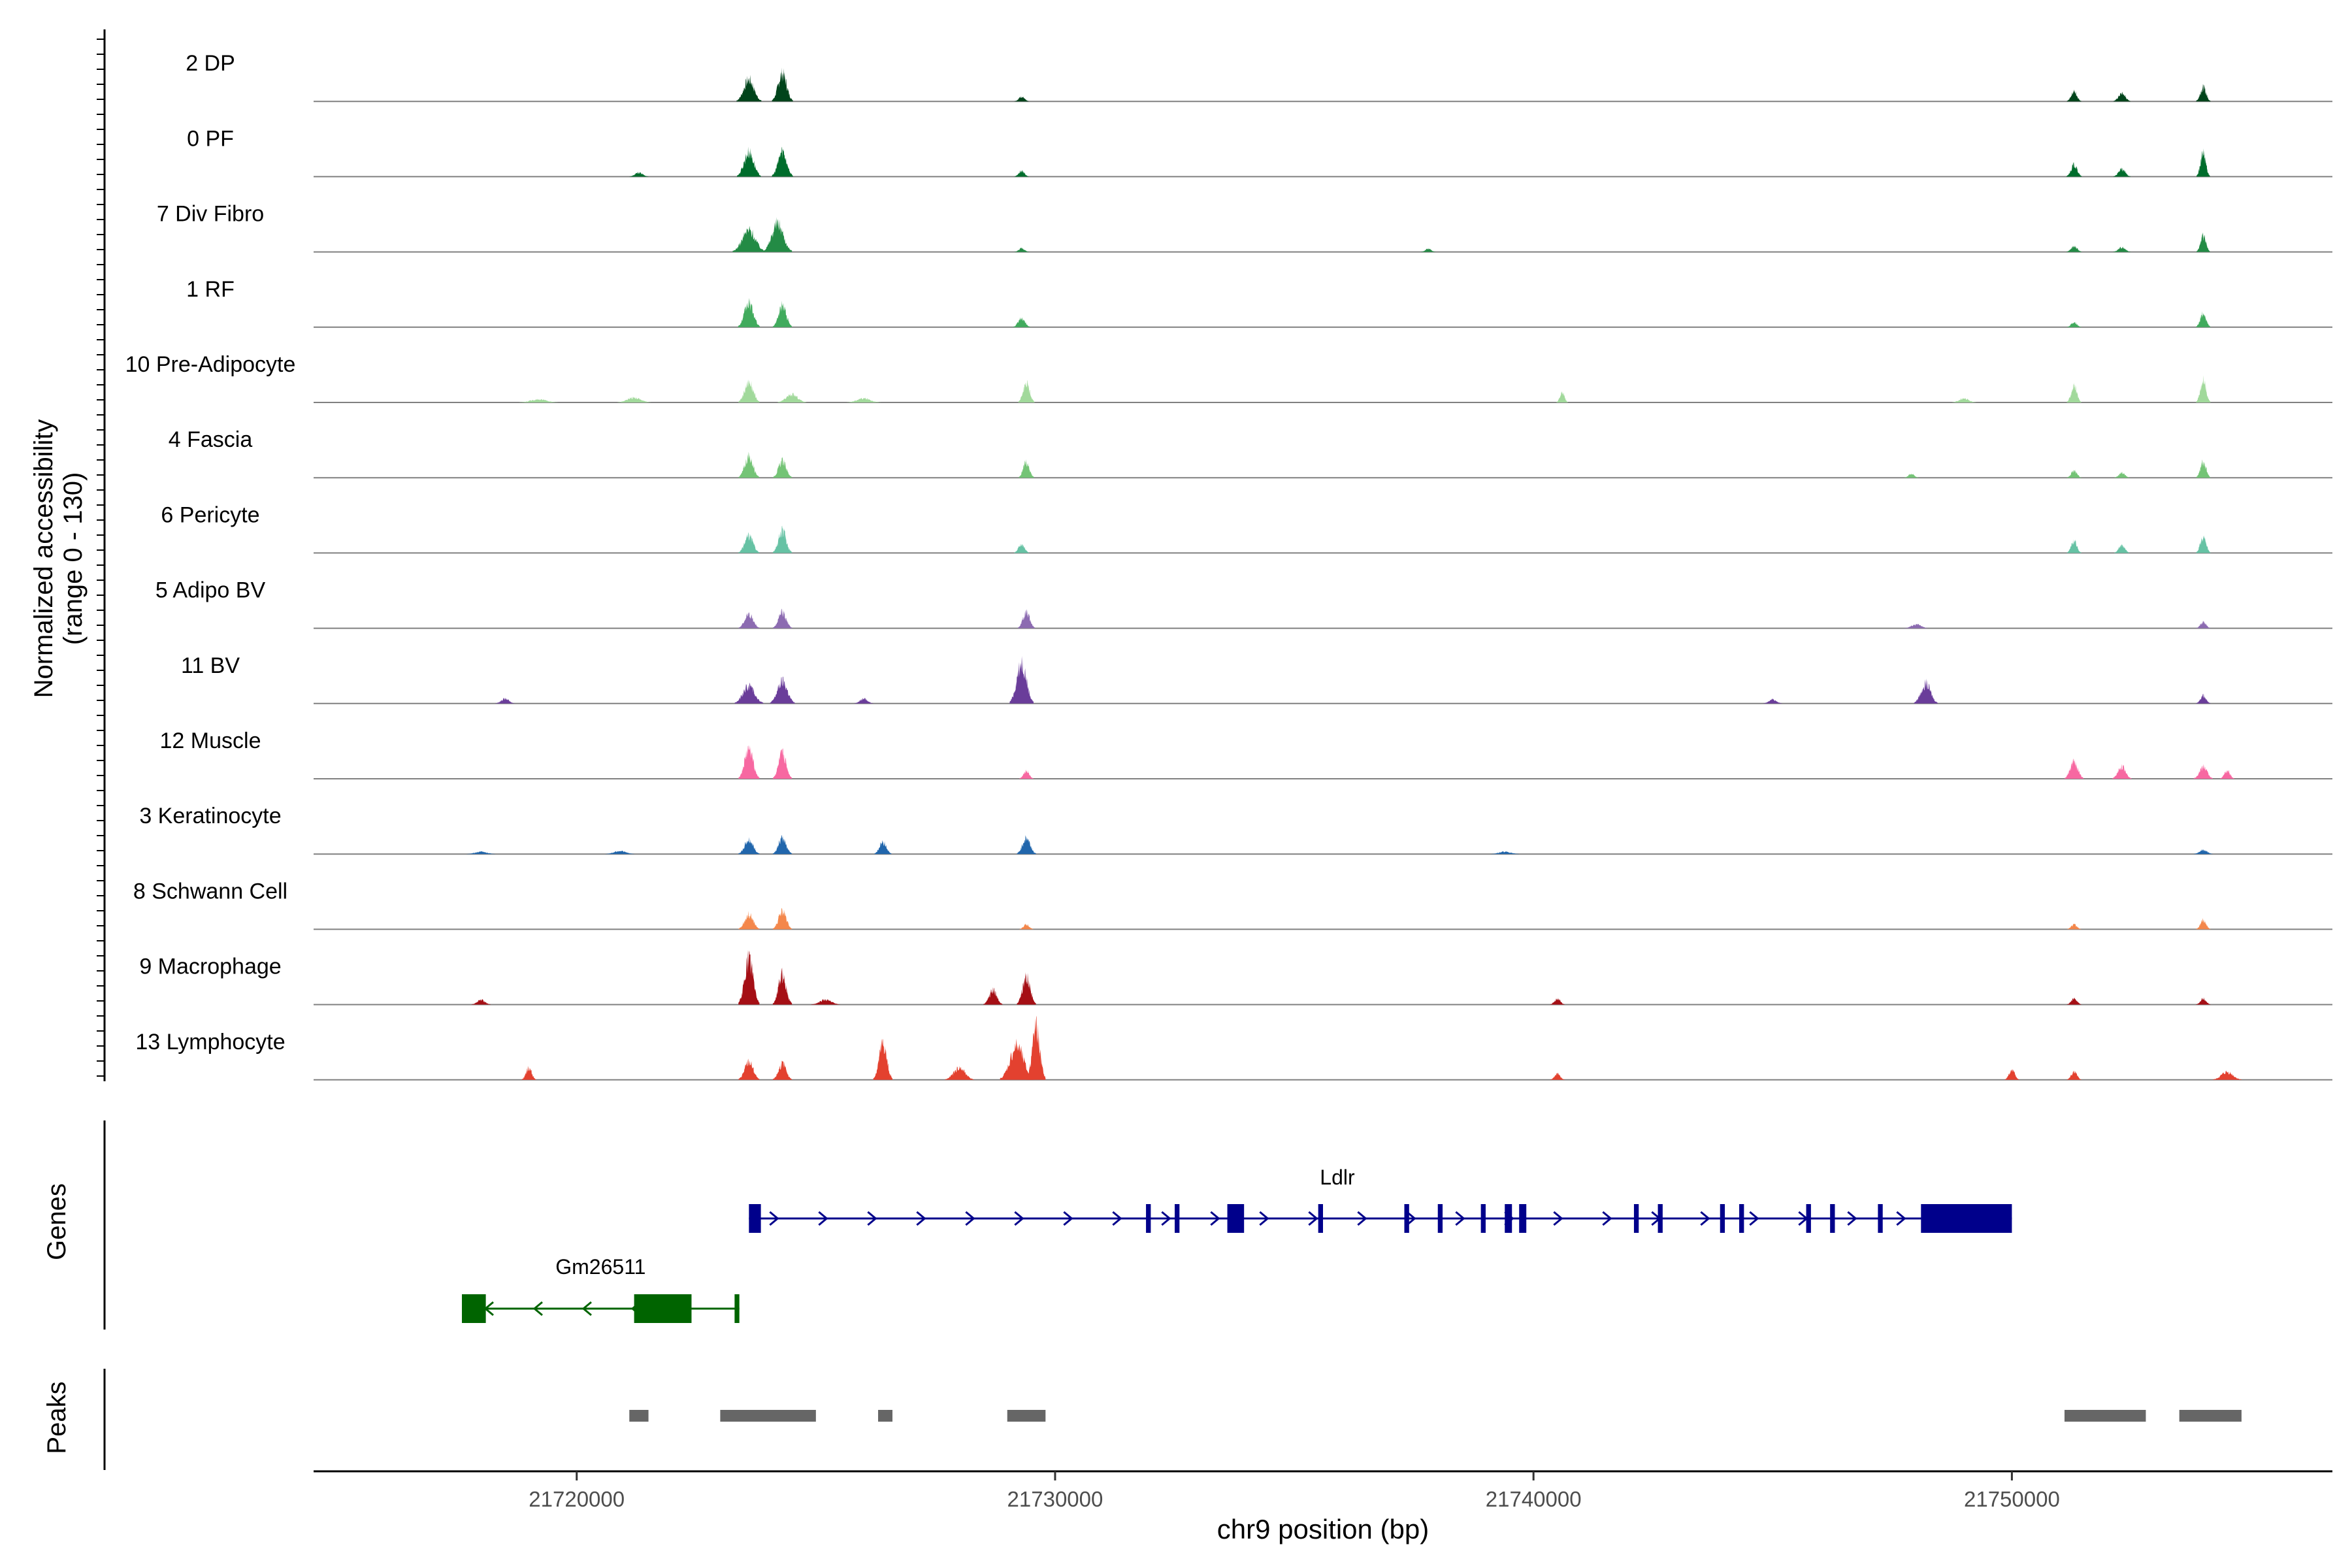  Describe the element at coordinates (210, 289) in the screenshot. I see `track-label: 1 RF` at that location.